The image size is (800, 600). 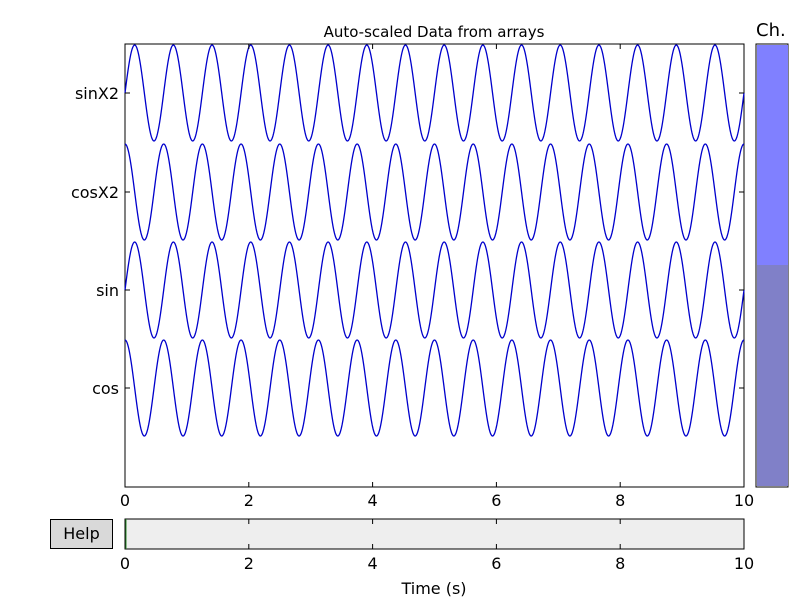 What do you see at coordinates (496, 500) in the screenshot?
I see `main-x-tick-label: 6` at bounding box center [496, 500].